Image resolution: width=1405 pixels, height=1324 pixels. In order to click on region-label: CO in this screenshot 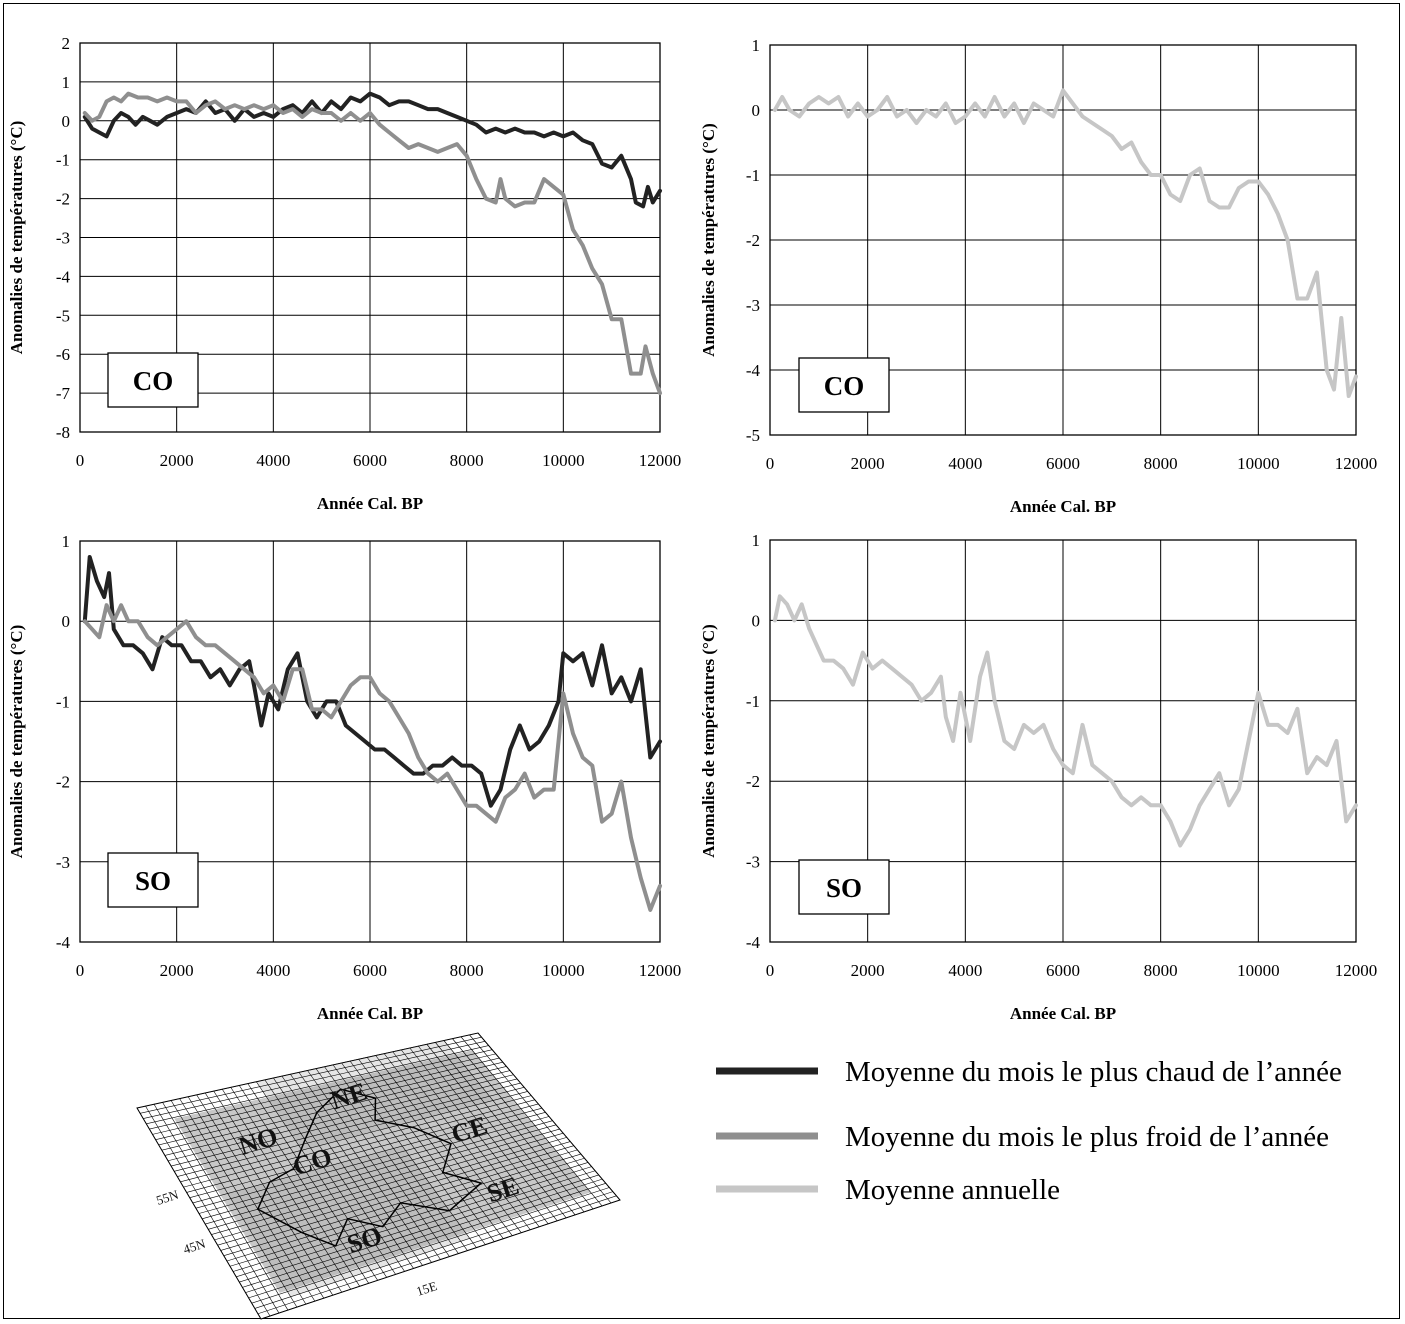, I will do `click(844, 386)`.